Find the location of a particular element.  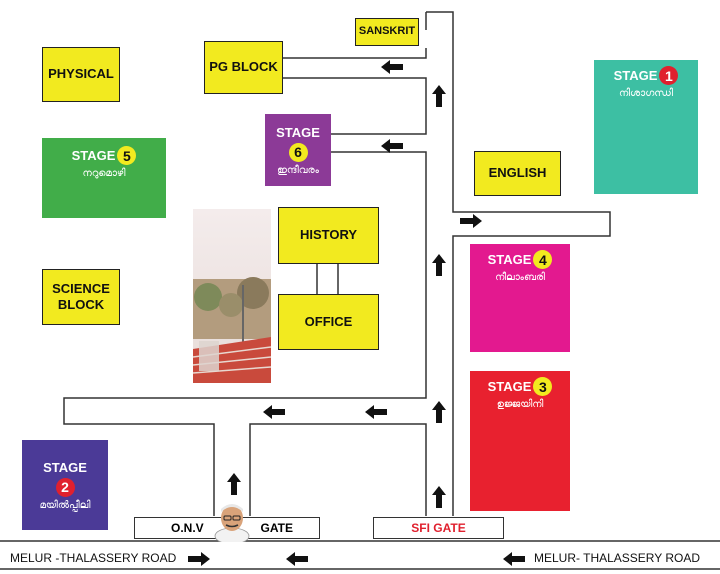

pg-block: PG BLOCK is located at coordinates (243, 67).